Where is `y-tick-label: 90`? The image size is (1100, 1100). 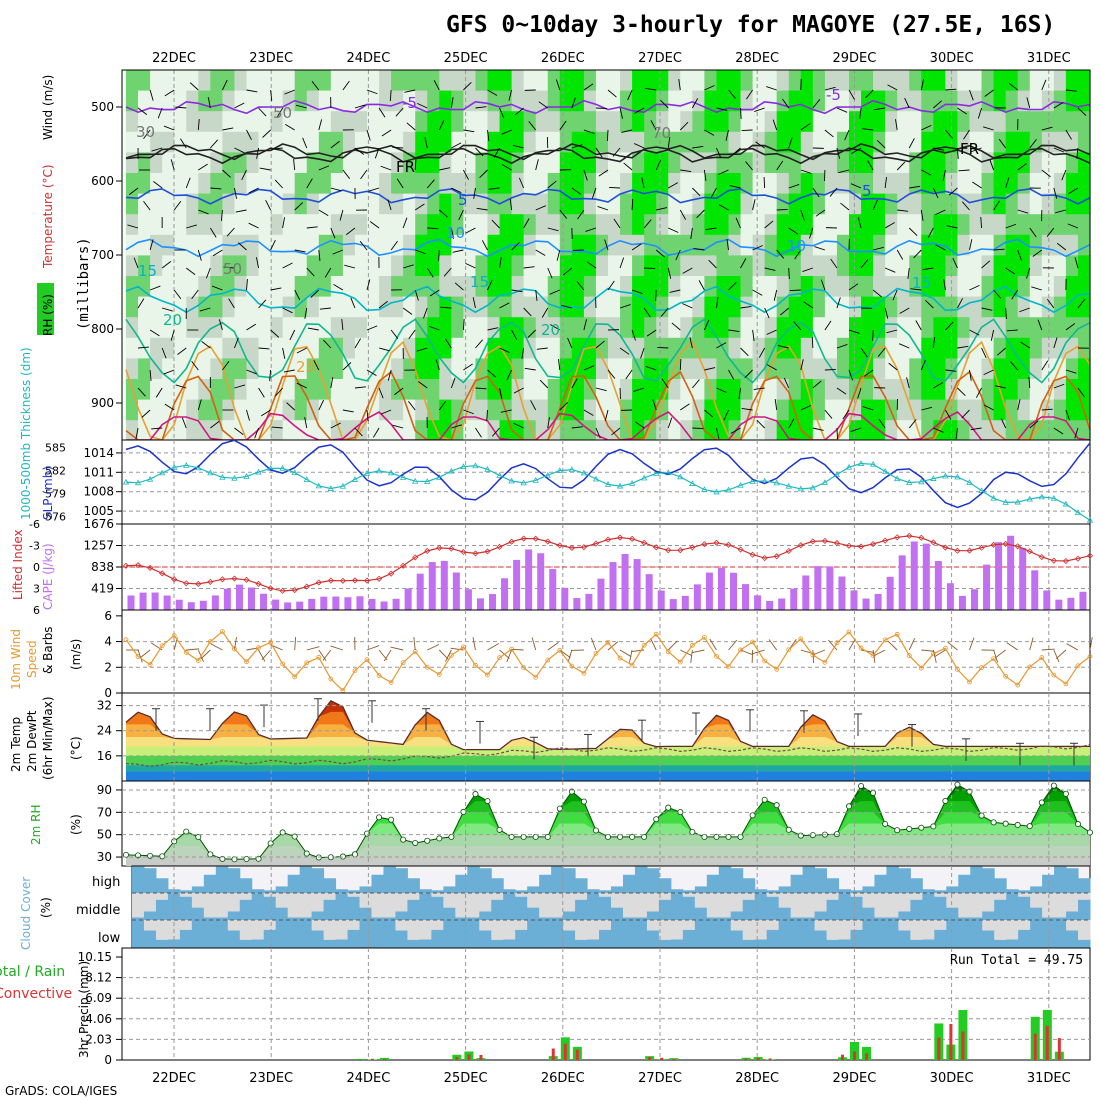
y-tick-label: 90 is located at coordinates (104, 790).